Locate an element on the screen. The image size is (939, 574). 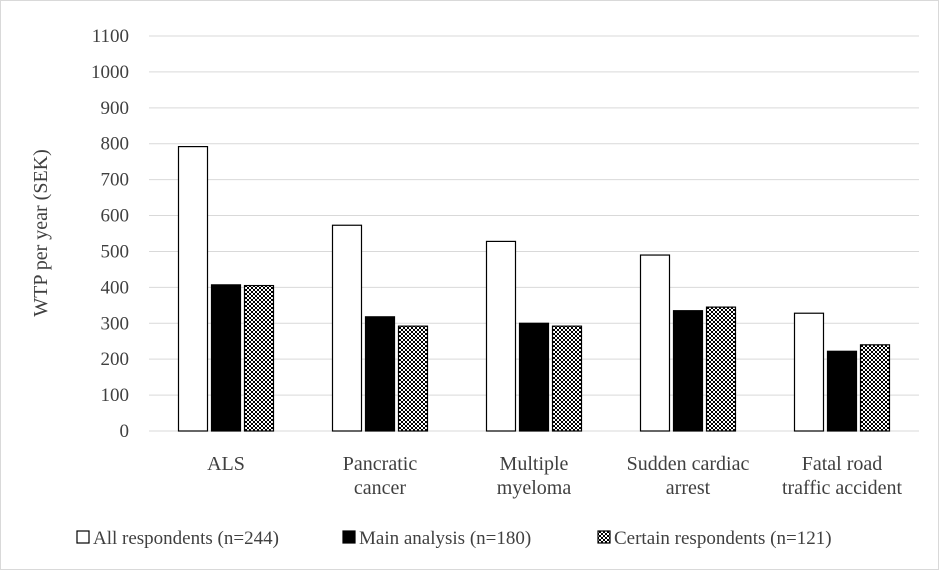
legend-label-1: All respondents (n=244) is located at coordinates (186, 538).